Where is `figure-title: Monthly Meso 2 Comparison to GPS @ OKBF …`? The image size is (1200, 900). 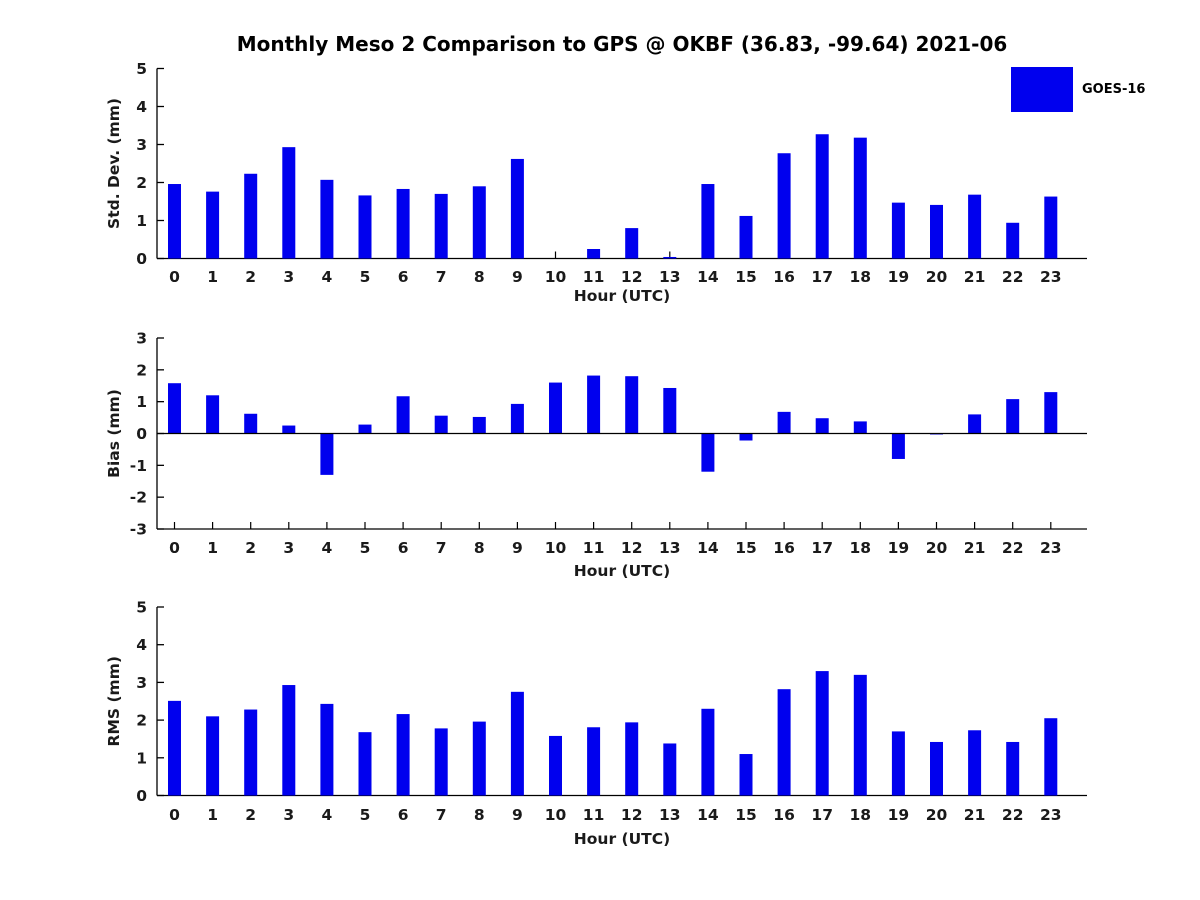
figure-title: Monthly Meso 2 Comparison to GPS @ OKBF … is located at coordinates (622, 44).